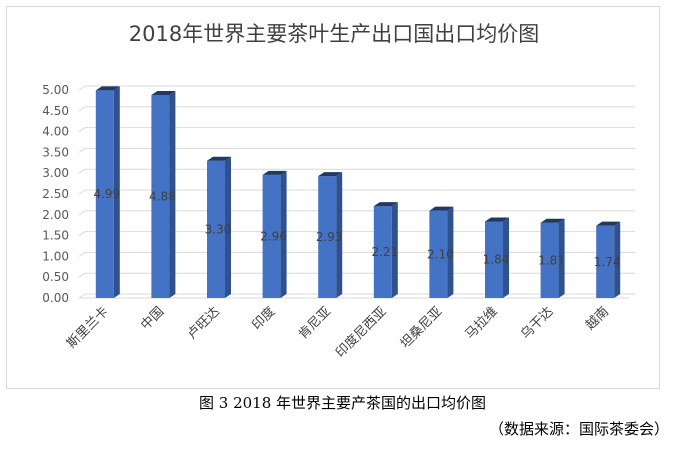 Image resolution: width=685 pixels, height=451 pixels. Describe the element at coordinates (482, 323) in the screenshot. I see `x-tick-label: 马拉维` at that location.